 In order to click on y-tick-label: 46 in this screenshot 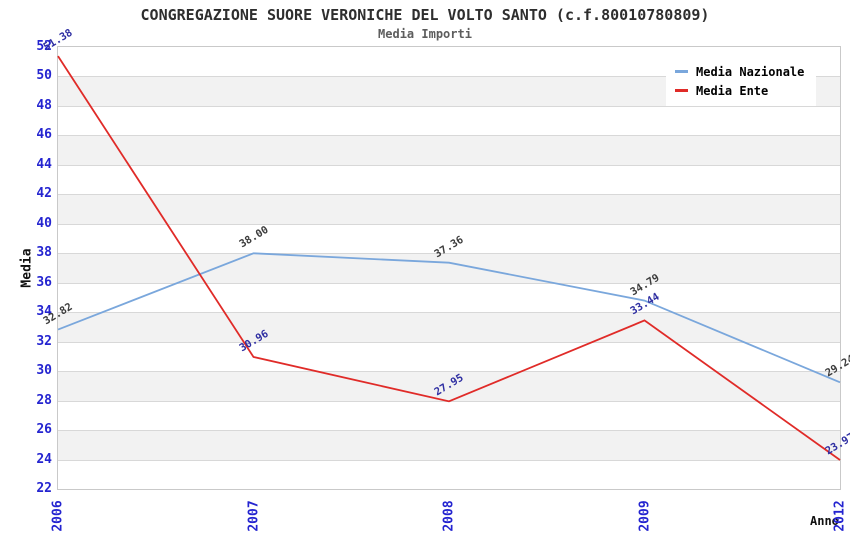, I will do `click(44, 135)`.